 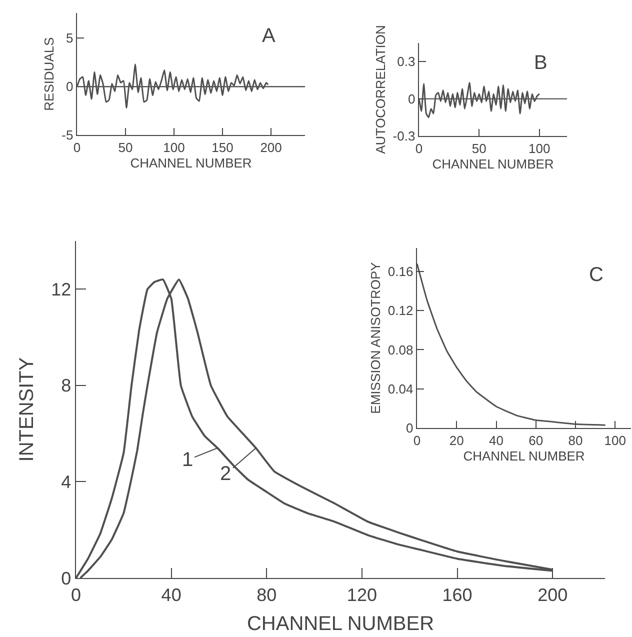 I want to click on x-tick-label: 120, so click(x=361, y=594).